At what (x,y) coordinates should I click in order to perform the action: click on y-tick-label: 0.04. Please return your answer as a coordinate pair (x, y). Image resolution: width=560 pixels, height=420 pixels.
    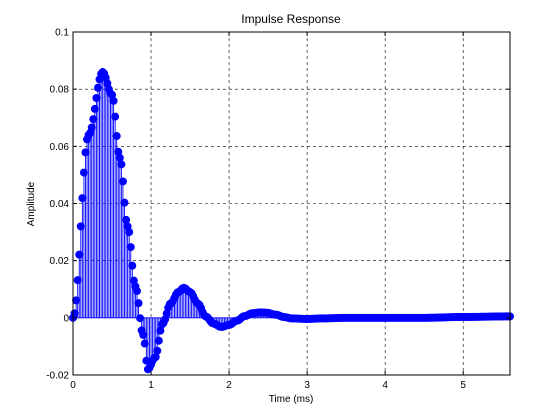
    Looking at the image, I should click on (60, 204).